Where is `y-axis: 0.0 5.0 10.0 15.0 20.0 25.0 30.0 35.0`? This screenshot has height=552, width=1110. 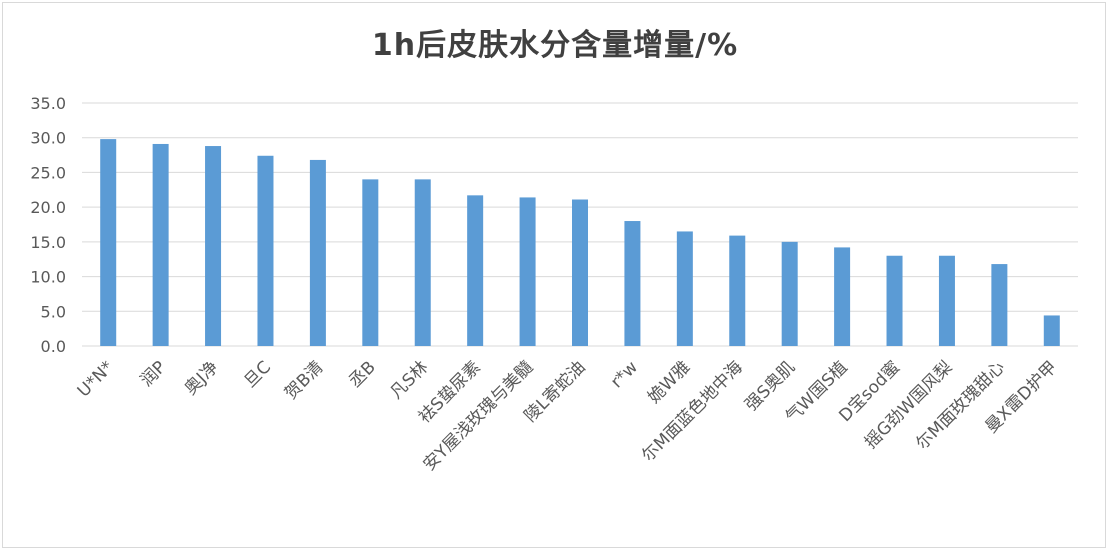 y-axis: 0.0 5.0 10.0 15.0 20.0 25.0 30.0 35.0 is located at coordinates (48, 225).